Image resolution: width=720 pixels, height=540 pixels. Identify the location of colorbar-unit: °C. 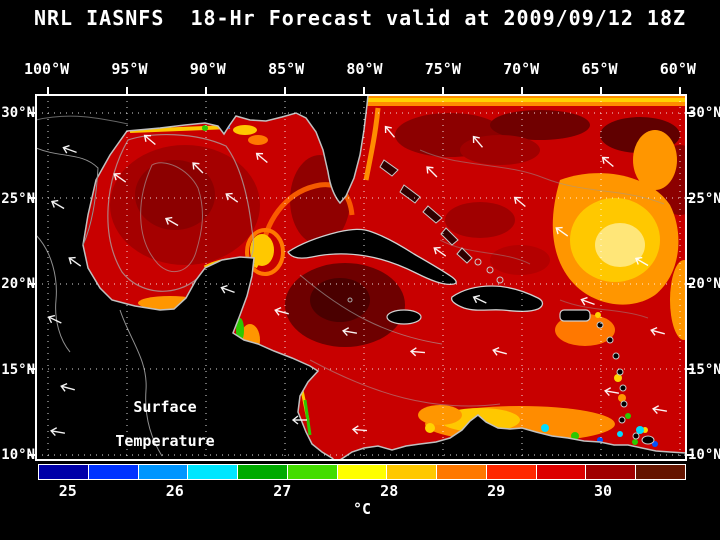
(362, 509).